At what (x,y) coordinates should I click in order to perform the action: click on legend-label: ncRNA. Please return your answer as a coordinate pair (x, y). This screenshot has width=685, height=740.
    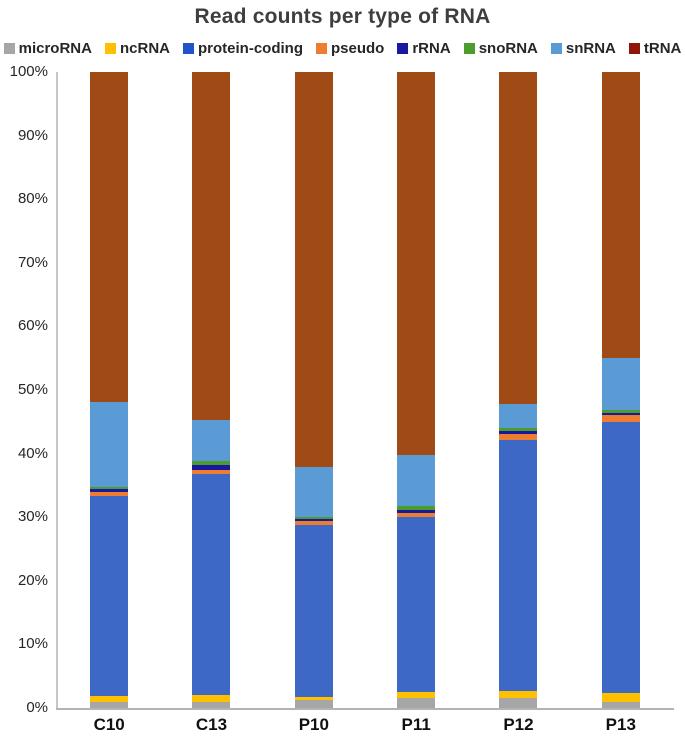
    Looking at the image, I should click on (144, 48).